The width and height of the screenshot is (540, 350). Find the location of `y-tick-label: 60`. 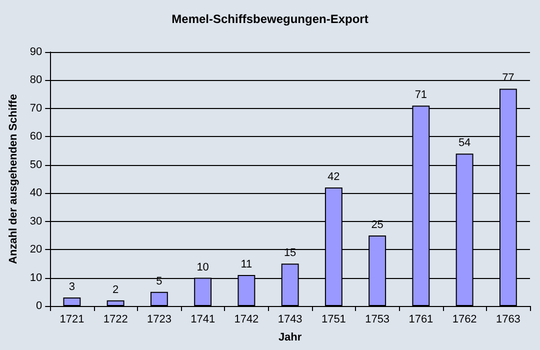

y-tick-label: 60 is located at coordinates (36, 136).